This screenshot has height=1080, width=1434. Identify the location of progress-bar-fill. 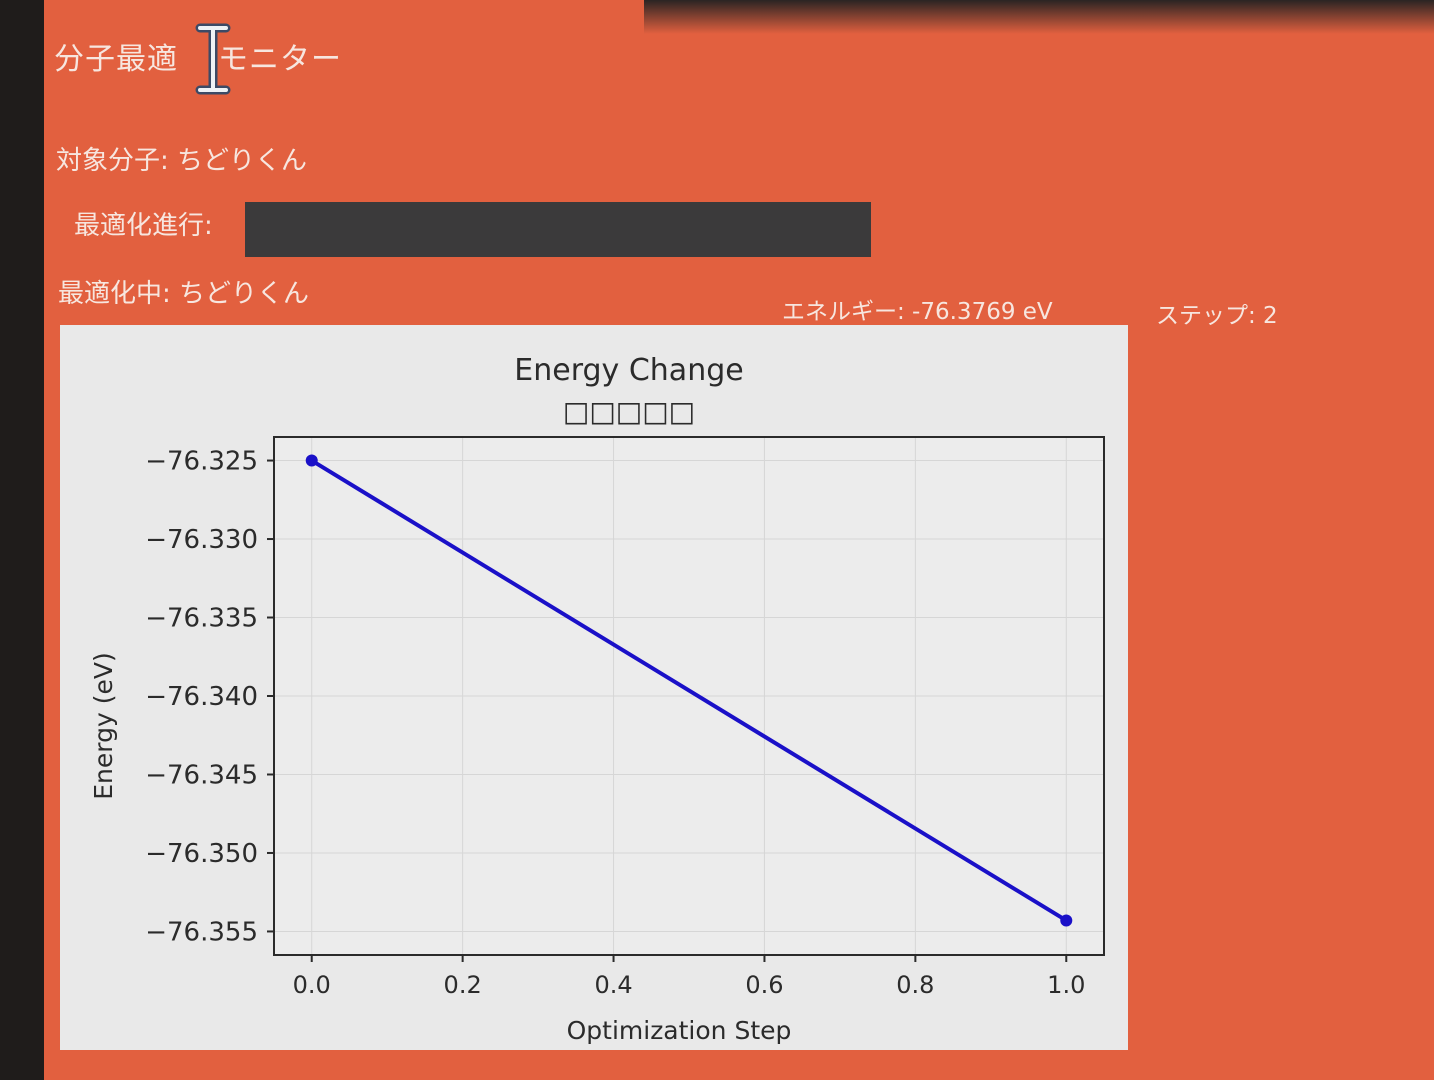
(558, 229).